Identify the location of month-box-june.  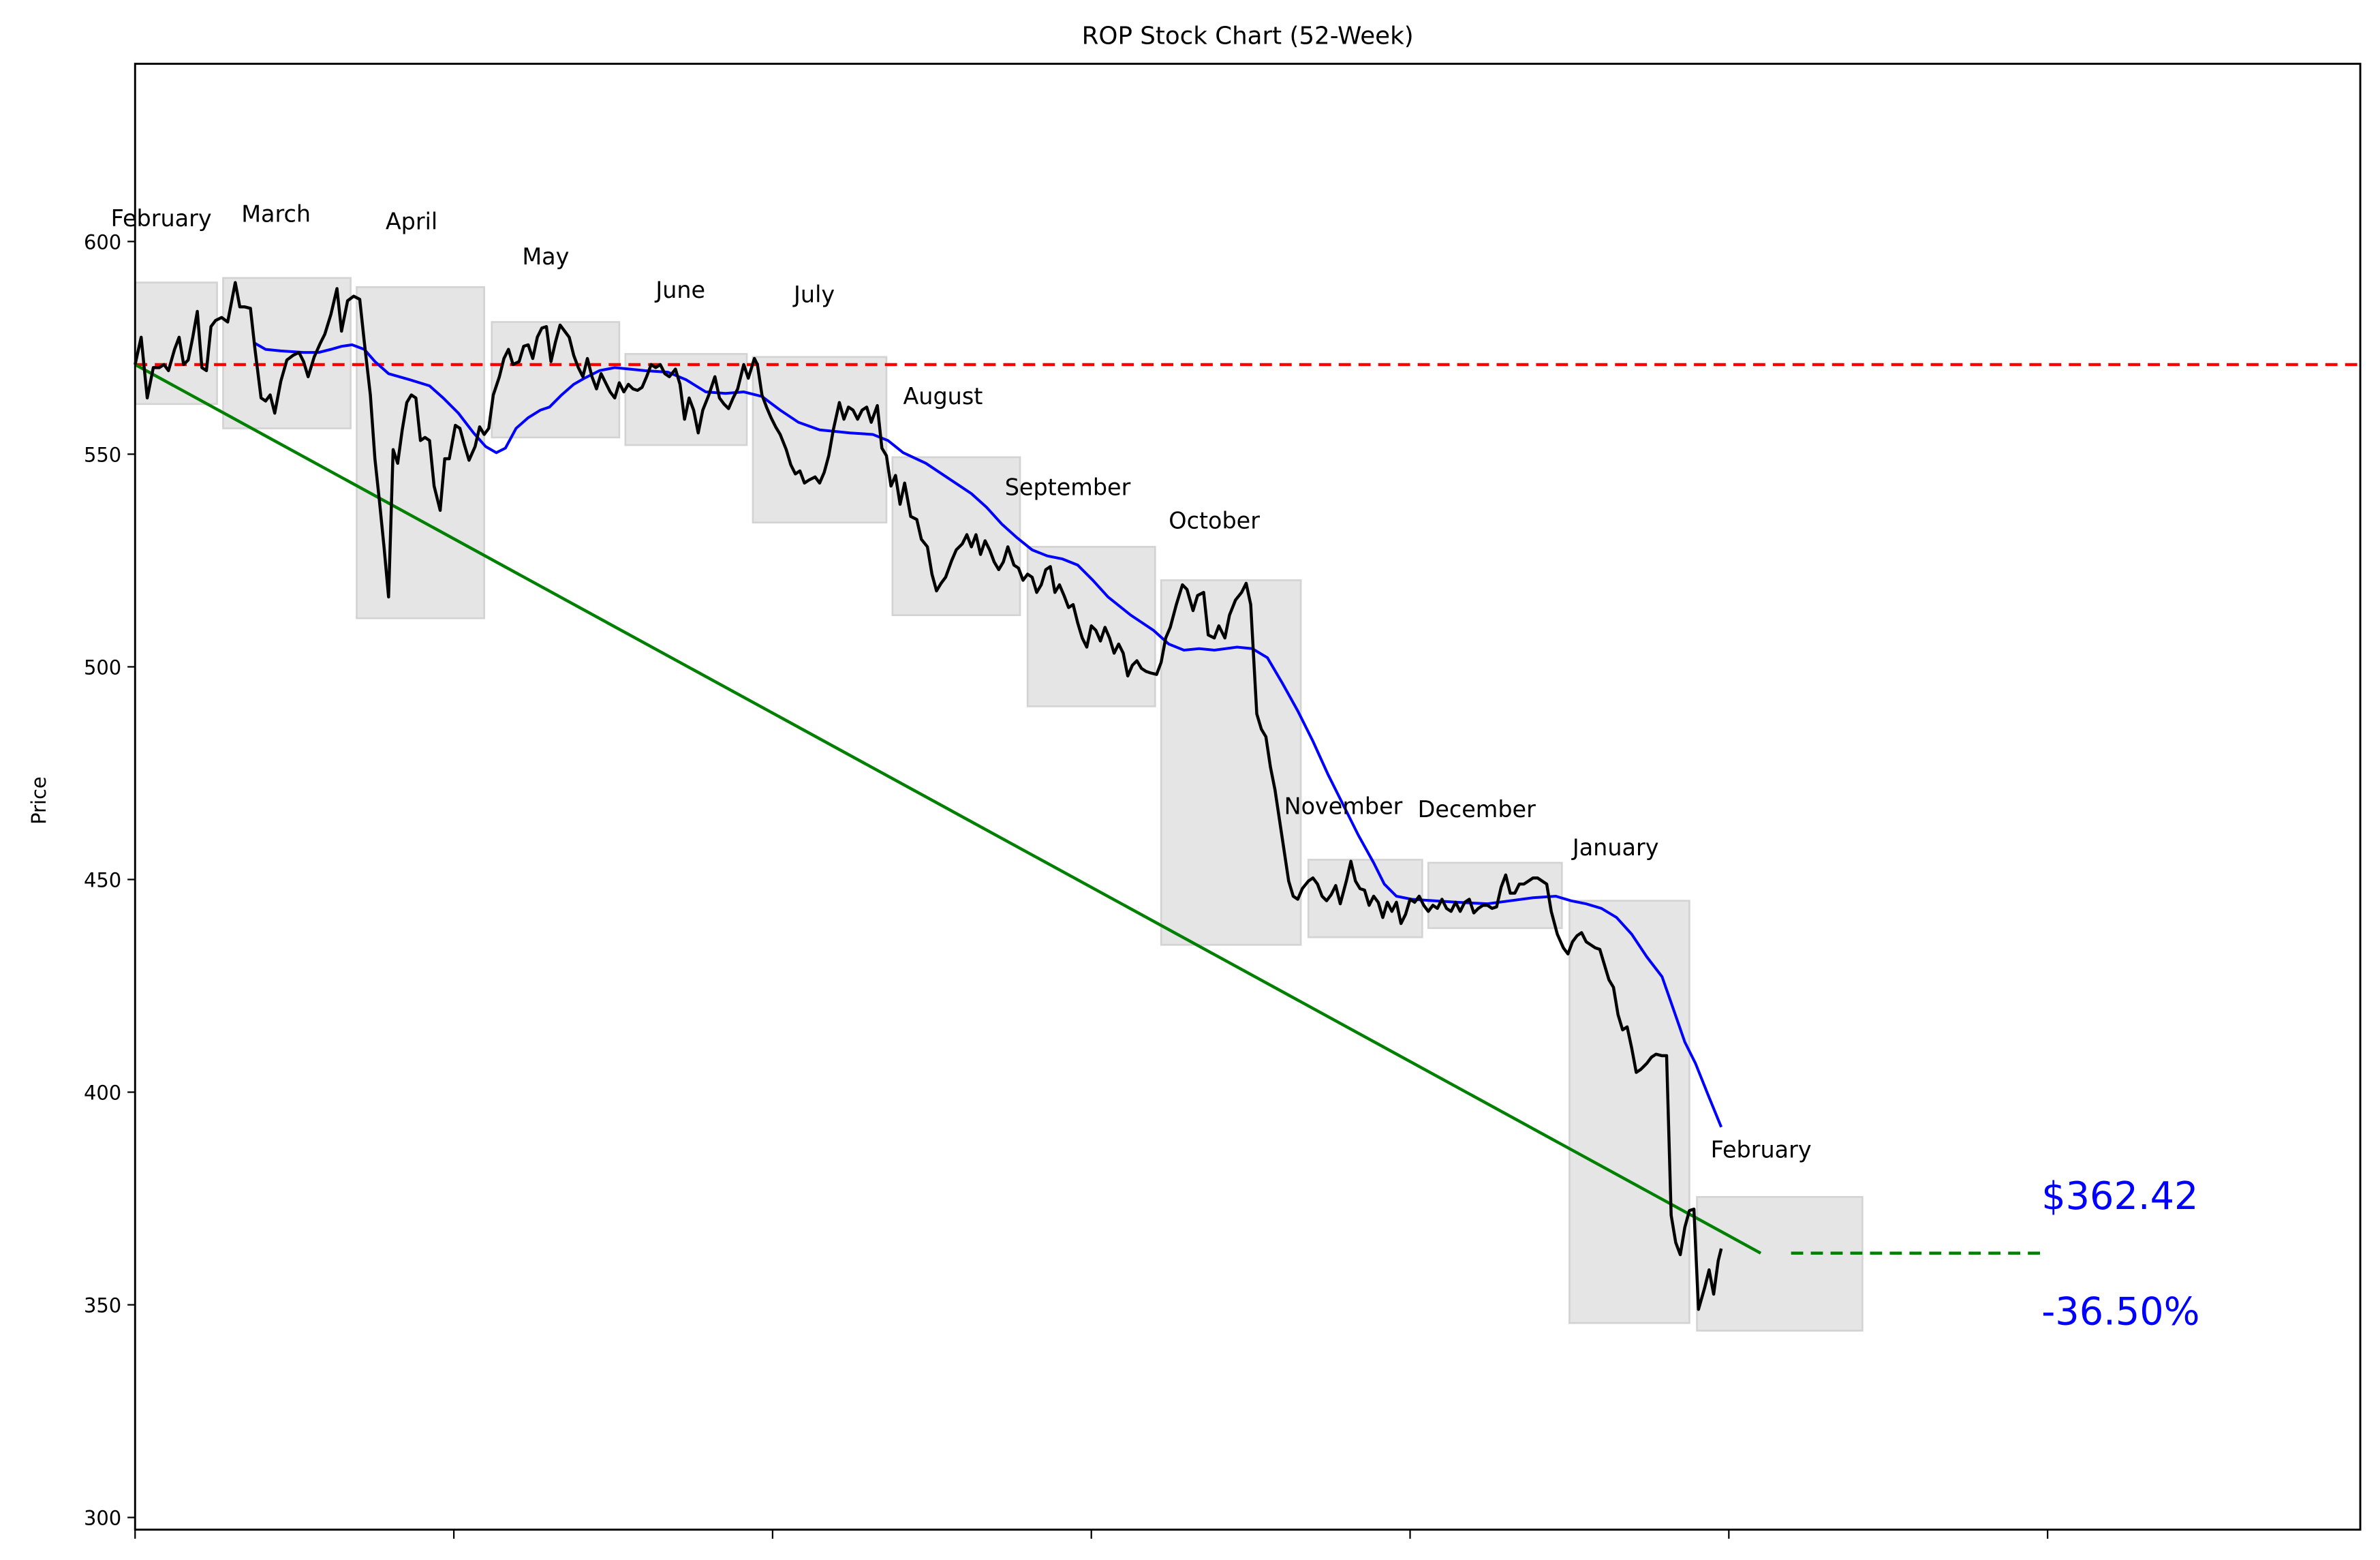
(686, 399).